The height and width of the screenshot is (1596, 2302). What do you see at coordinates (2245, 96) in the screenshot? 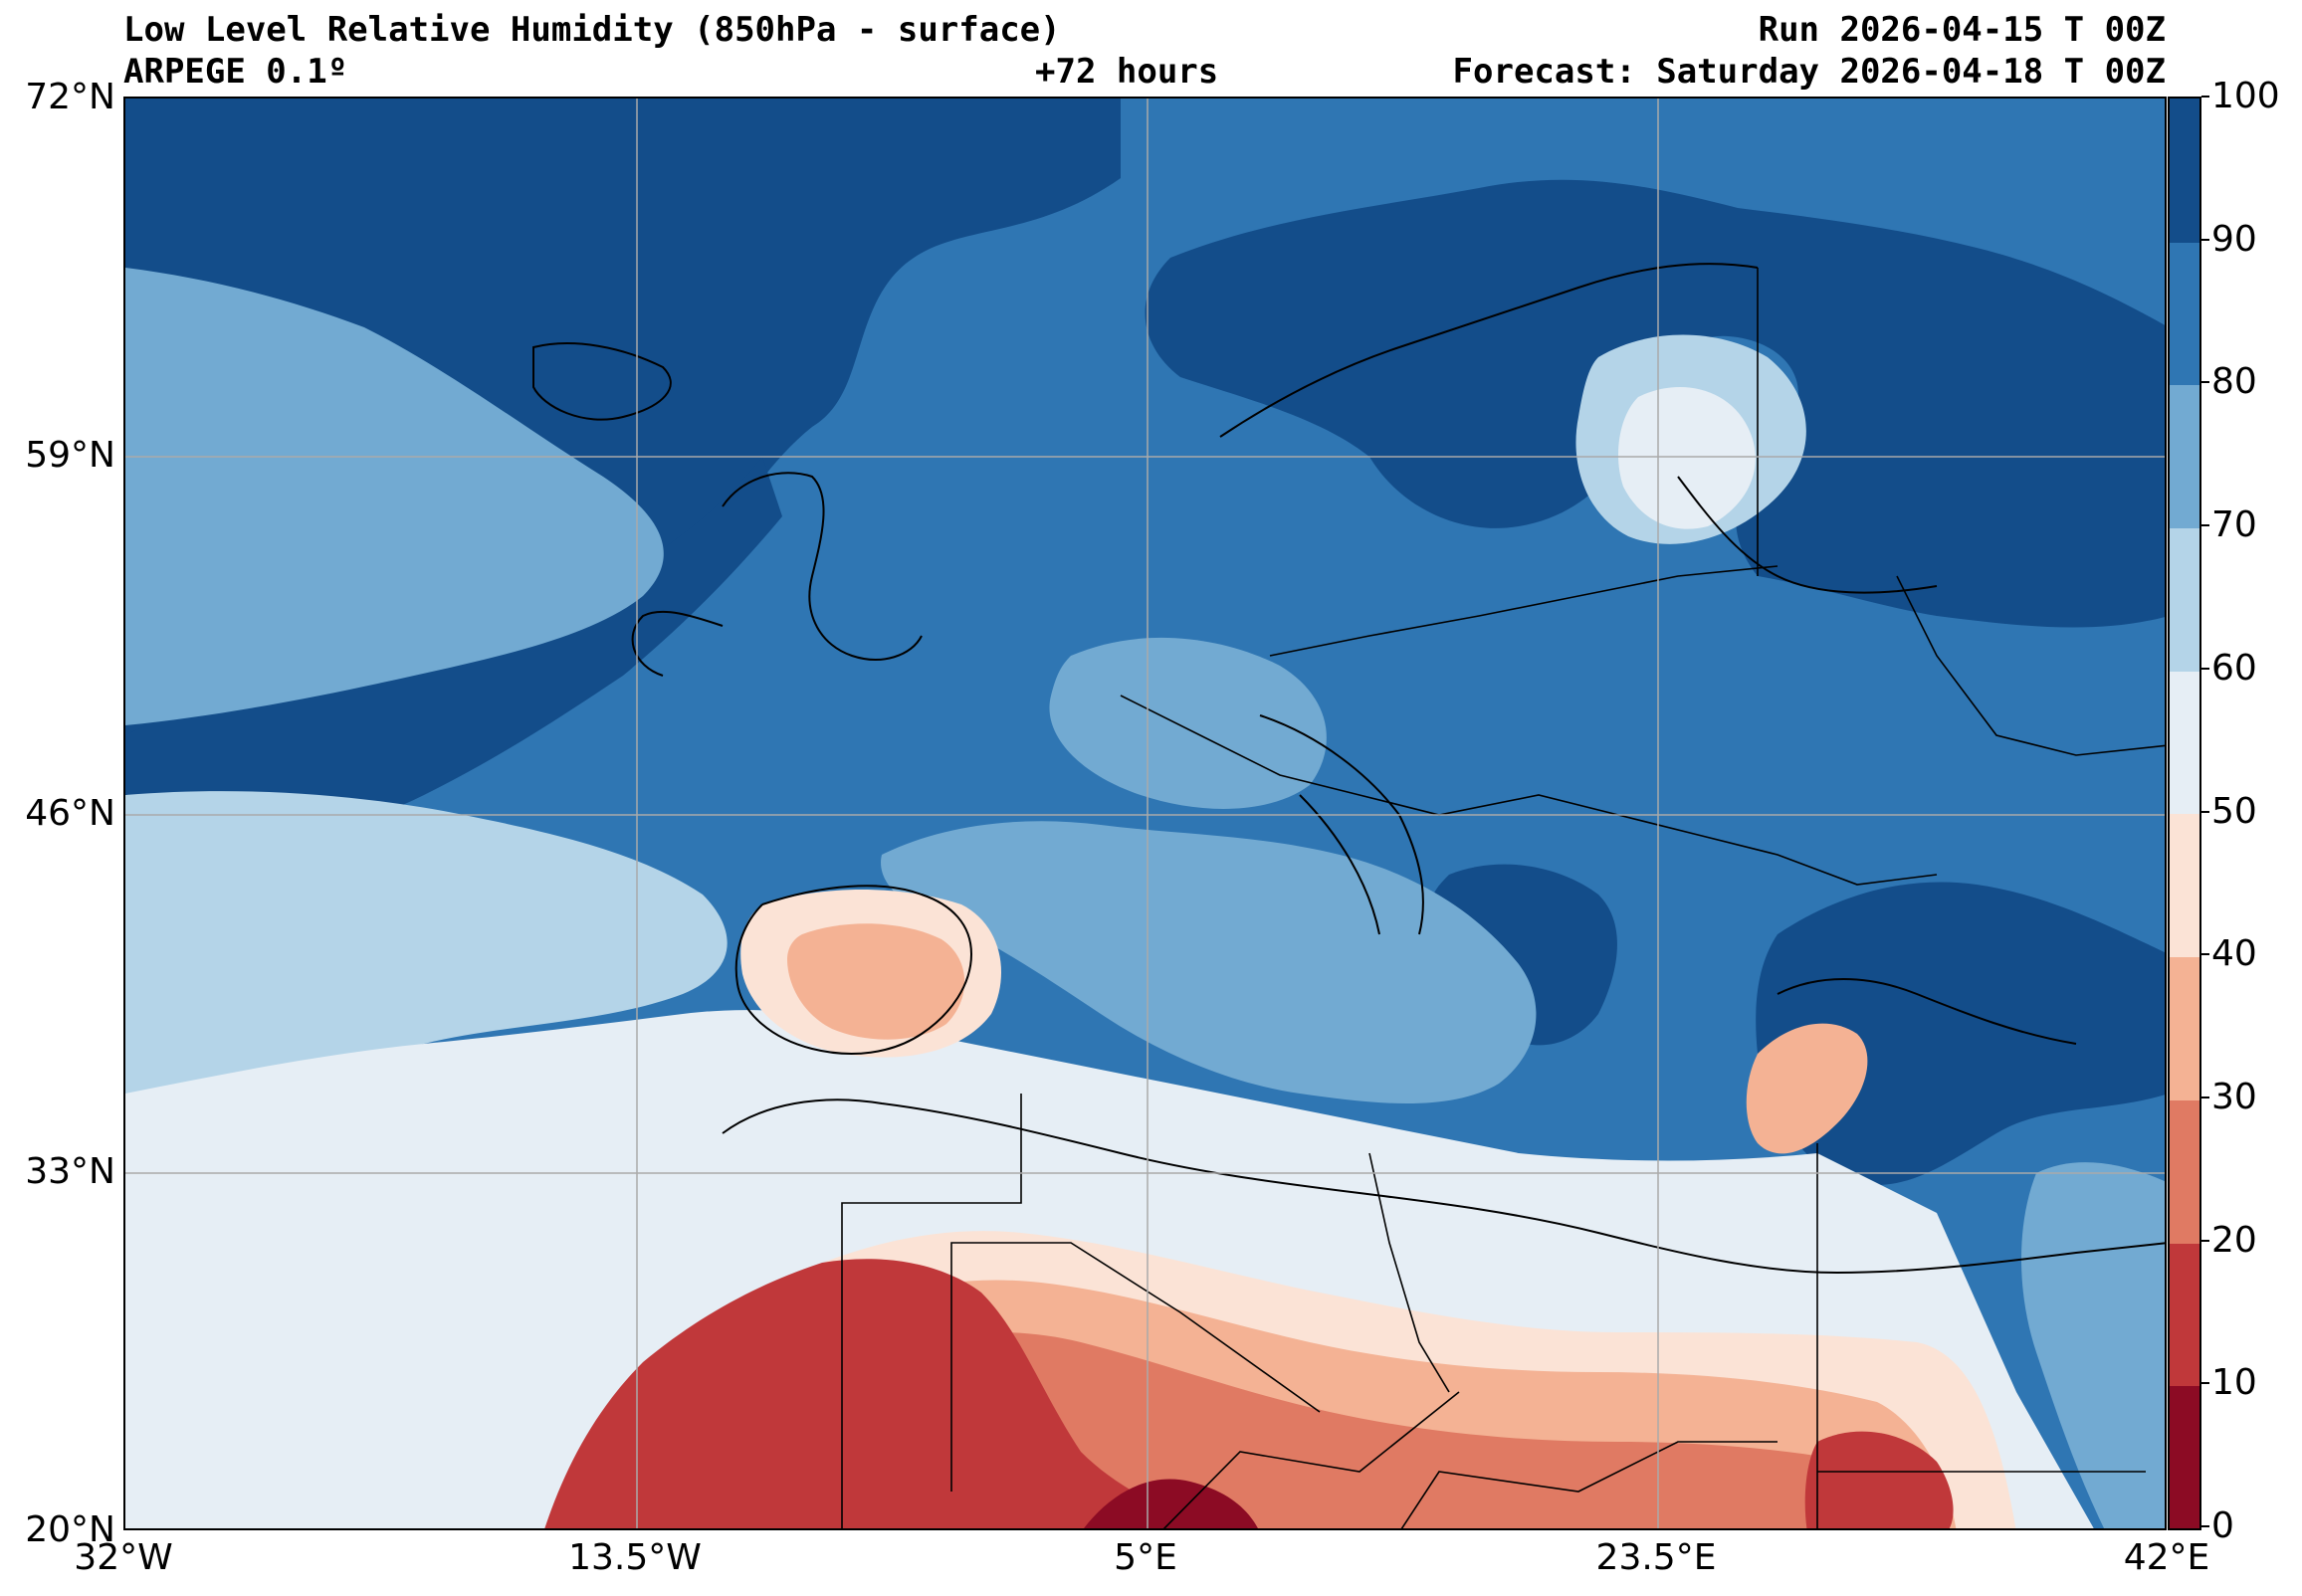
I see `colorbar-tick-label: 100` at bounding box center [2245, 96].